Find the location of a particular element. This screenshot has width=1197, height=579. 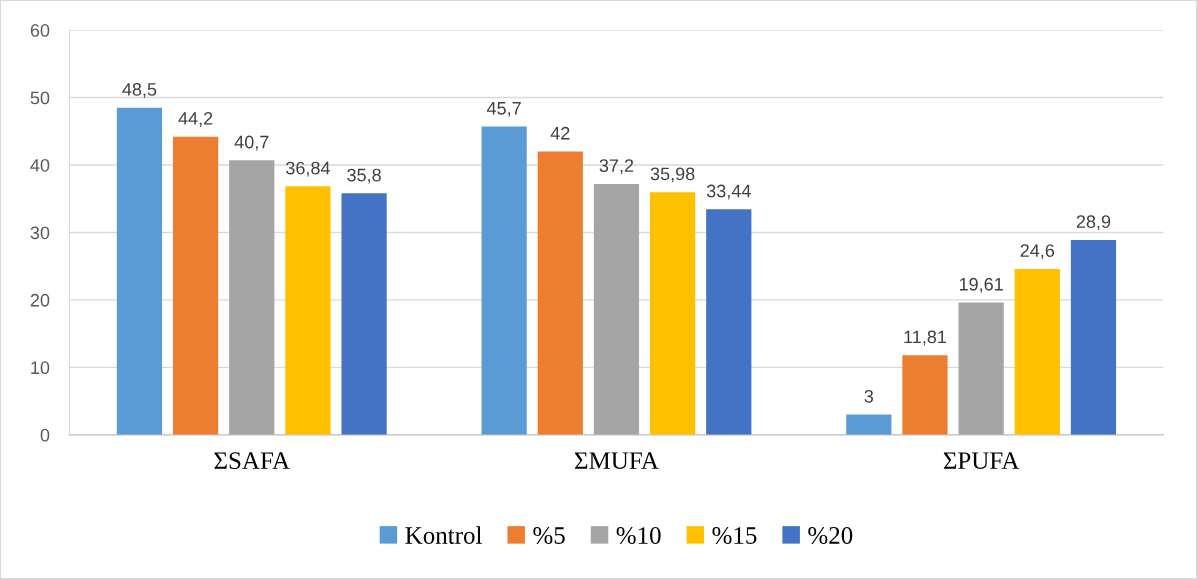

data-label: 24,6 is located at coordinates (1037, 252).